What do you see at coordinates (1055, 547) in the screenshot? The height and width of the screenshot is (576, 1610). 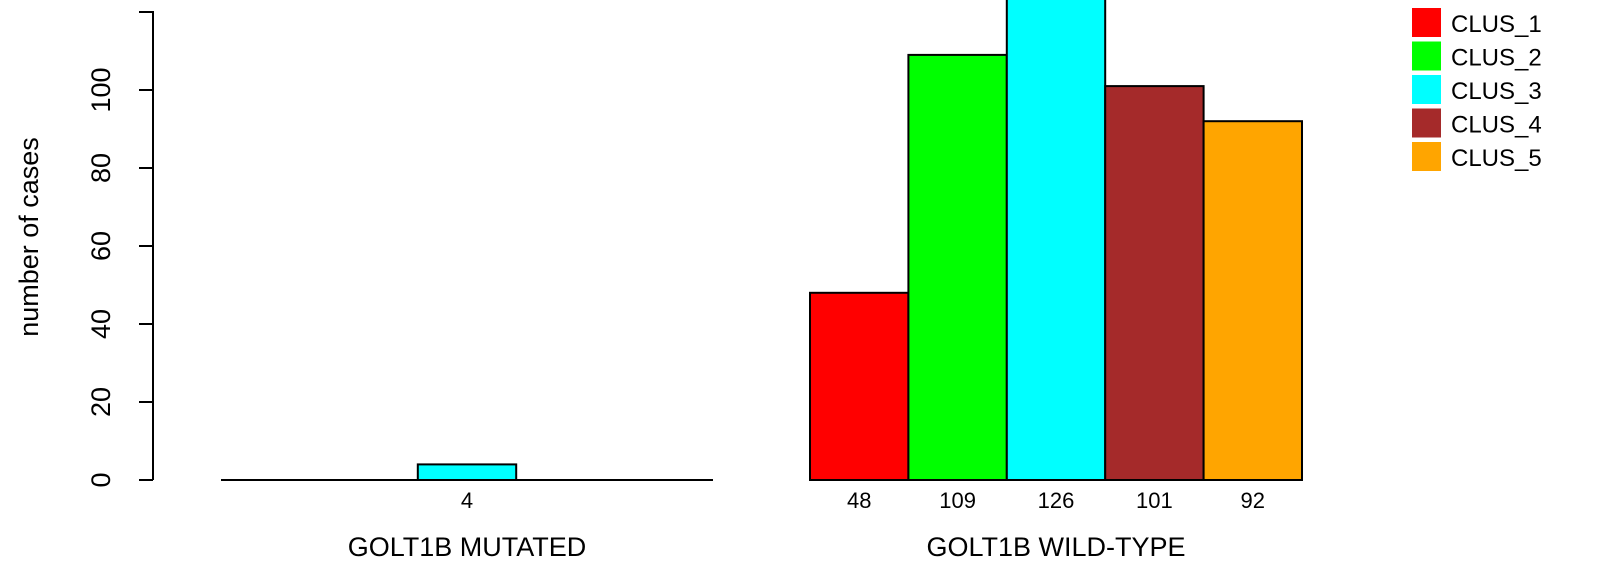 I see `group-label: GOLT1B WILD-TYPE` at bounding box center [1055, 547].